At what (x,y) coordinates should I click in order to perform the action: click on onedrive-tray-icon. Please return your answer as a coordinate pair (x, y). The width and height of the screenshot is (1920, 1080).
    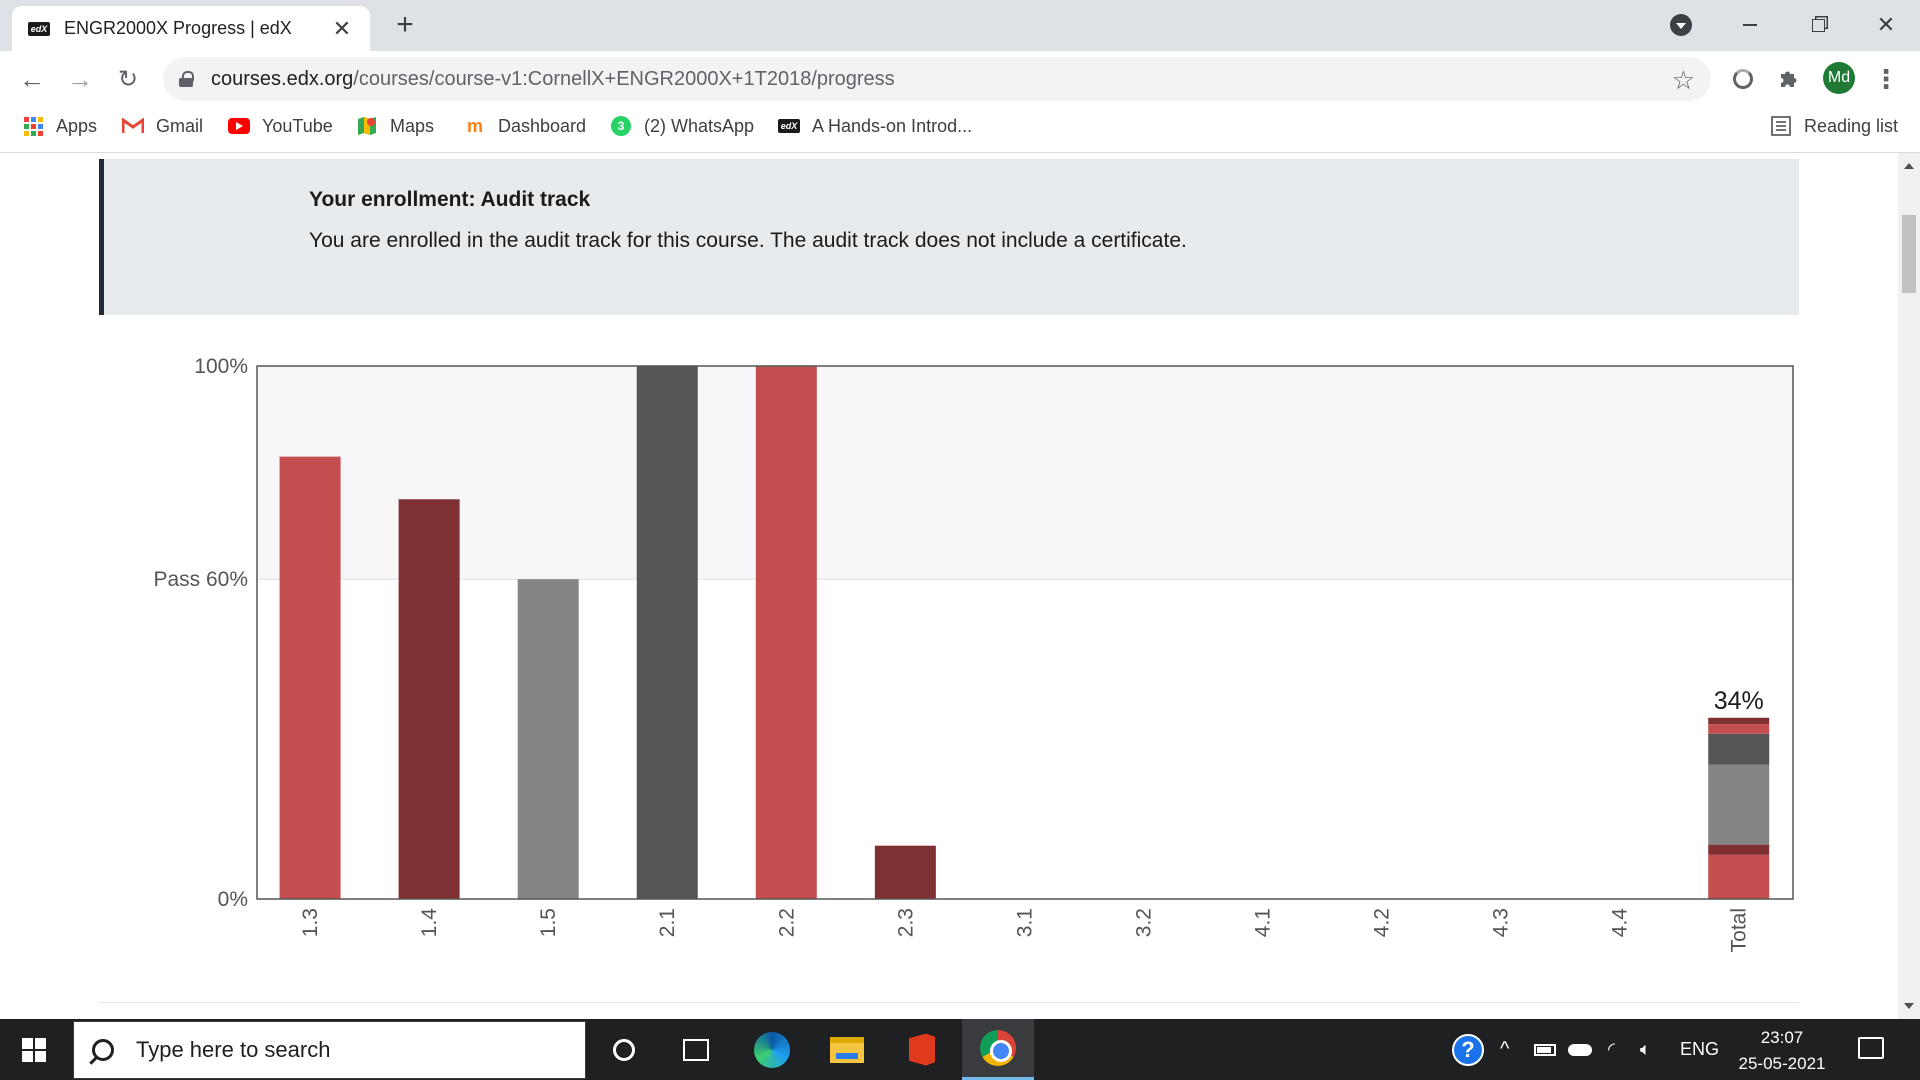
    Looking at the image, I should click on (1580, 1049).